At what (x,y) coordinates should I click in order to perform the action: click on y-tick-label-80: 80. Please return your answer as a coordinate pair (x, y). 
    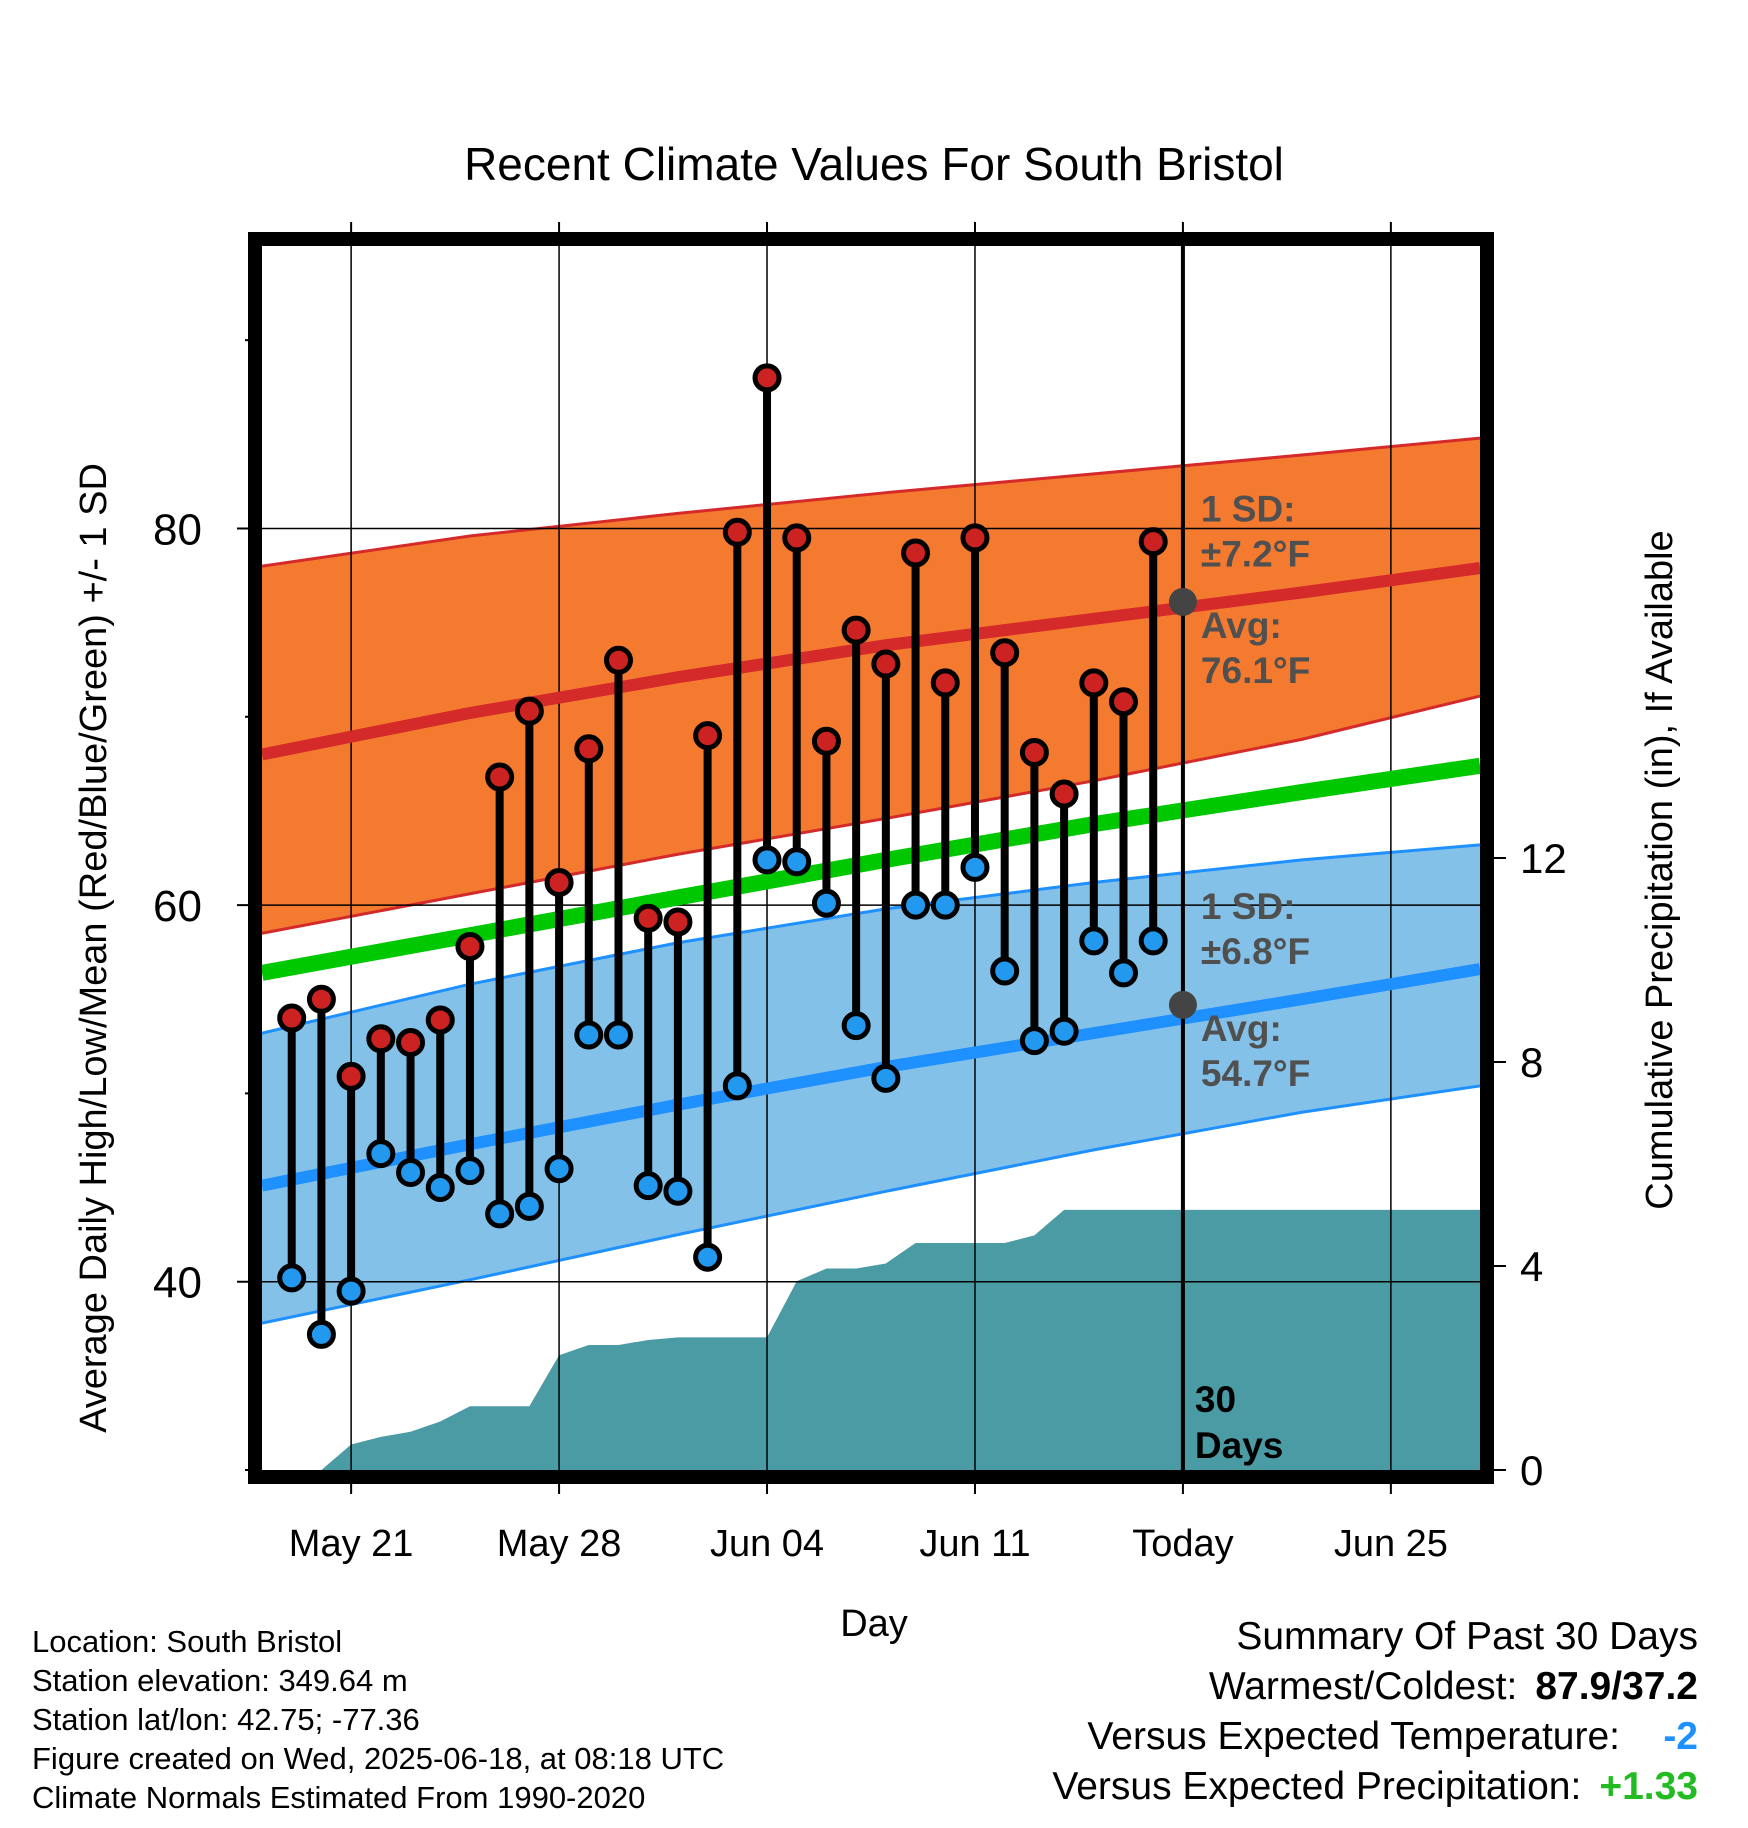
    Looking at the image, I should click on (177, 529).